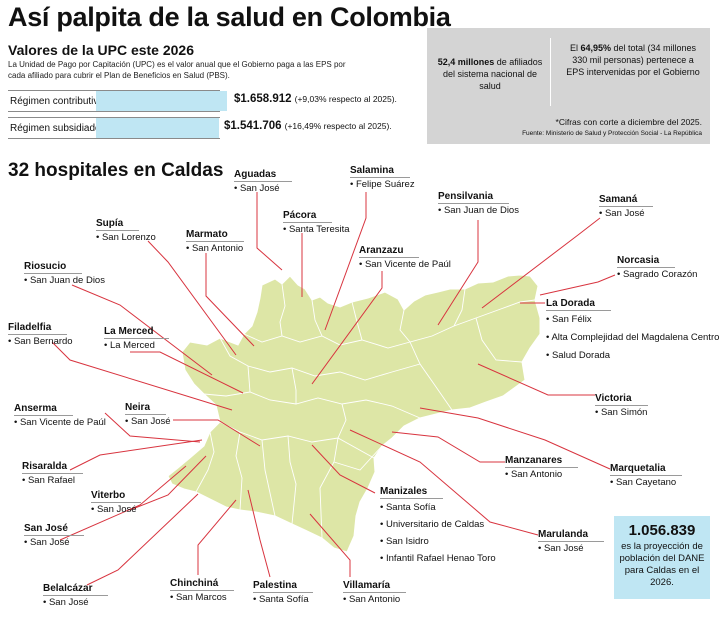 The height and width of the screenshot is (621, 720). I want to click on leader-line-riosucio, so click(142, 330).